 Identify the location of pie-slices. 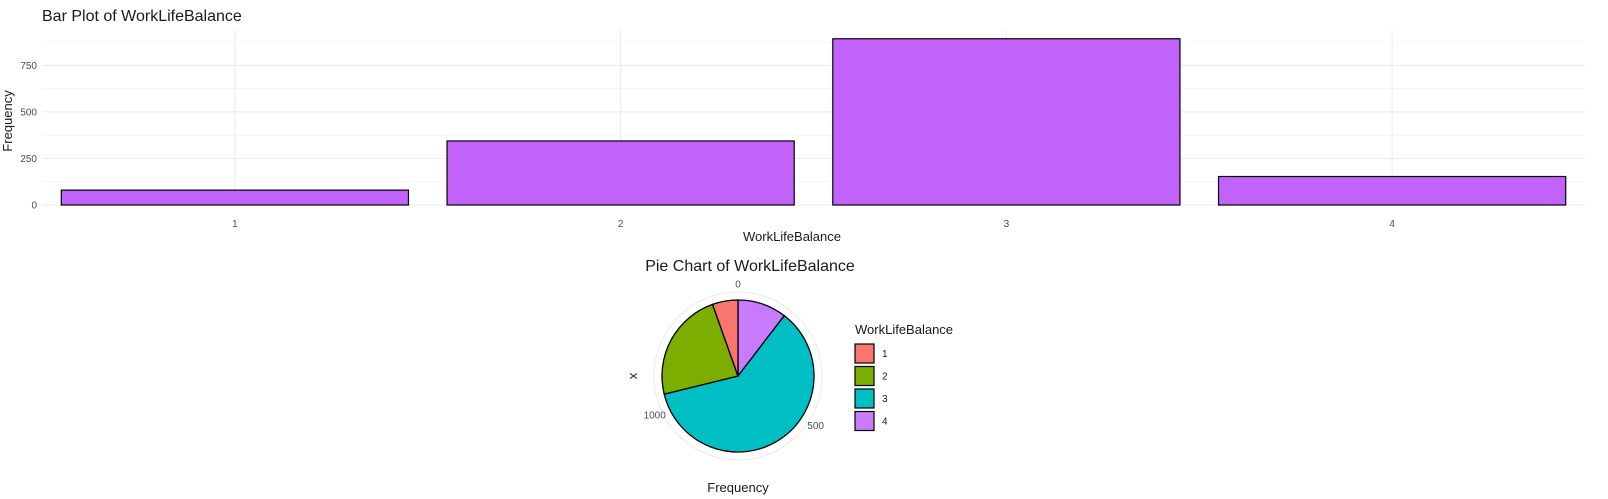
(738, 376).